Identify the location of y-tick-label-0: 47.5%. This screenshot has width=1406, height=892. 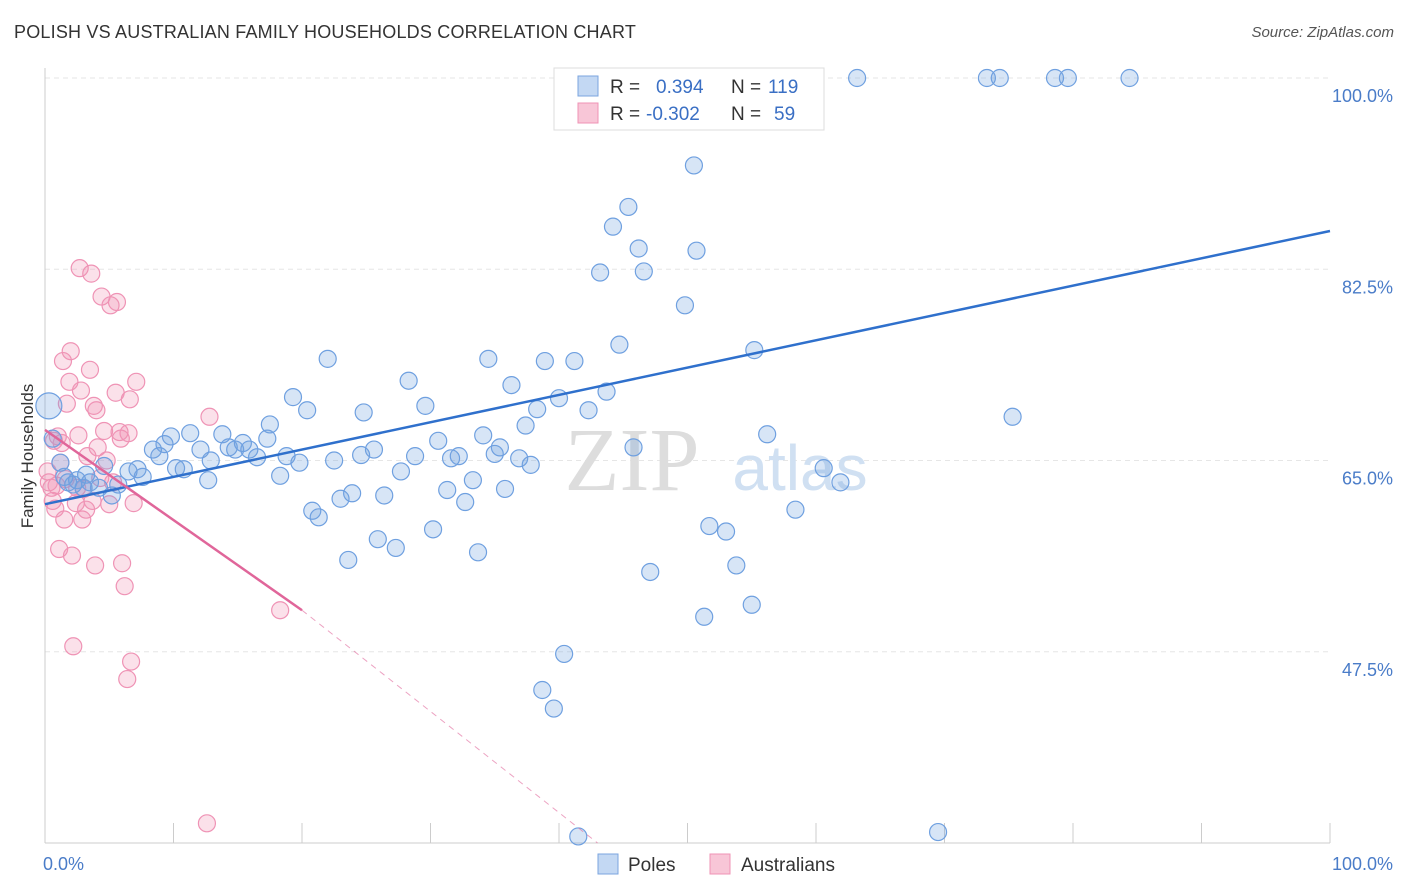
(1367, 670).